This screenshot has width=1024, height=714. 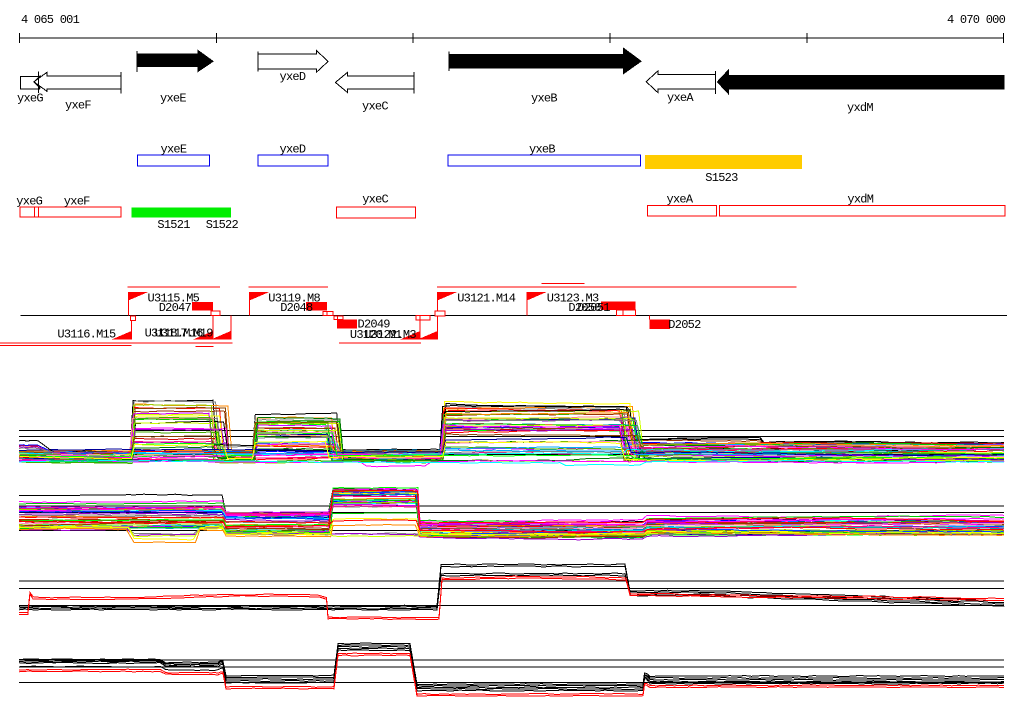 I want to click on svg-text: S1523, so click(x=721, y=178).